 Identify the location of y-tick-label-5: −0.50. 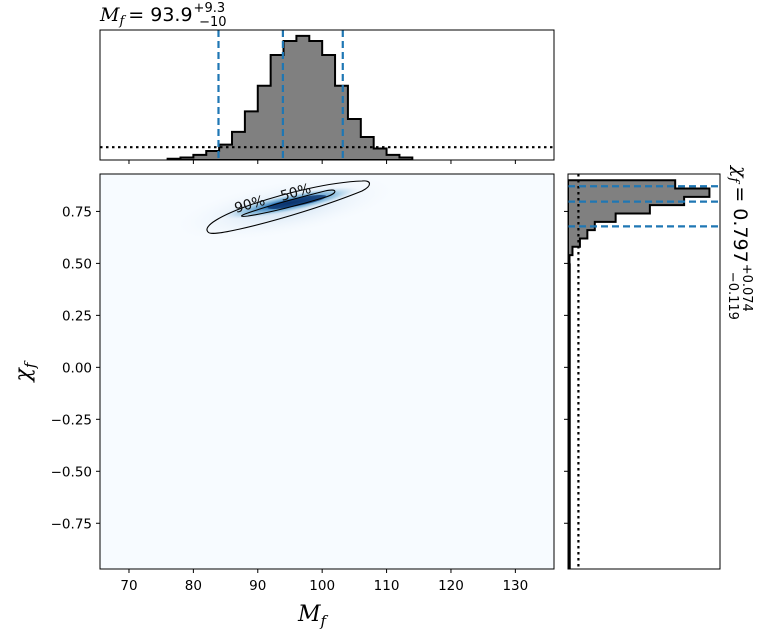
(71, 472).